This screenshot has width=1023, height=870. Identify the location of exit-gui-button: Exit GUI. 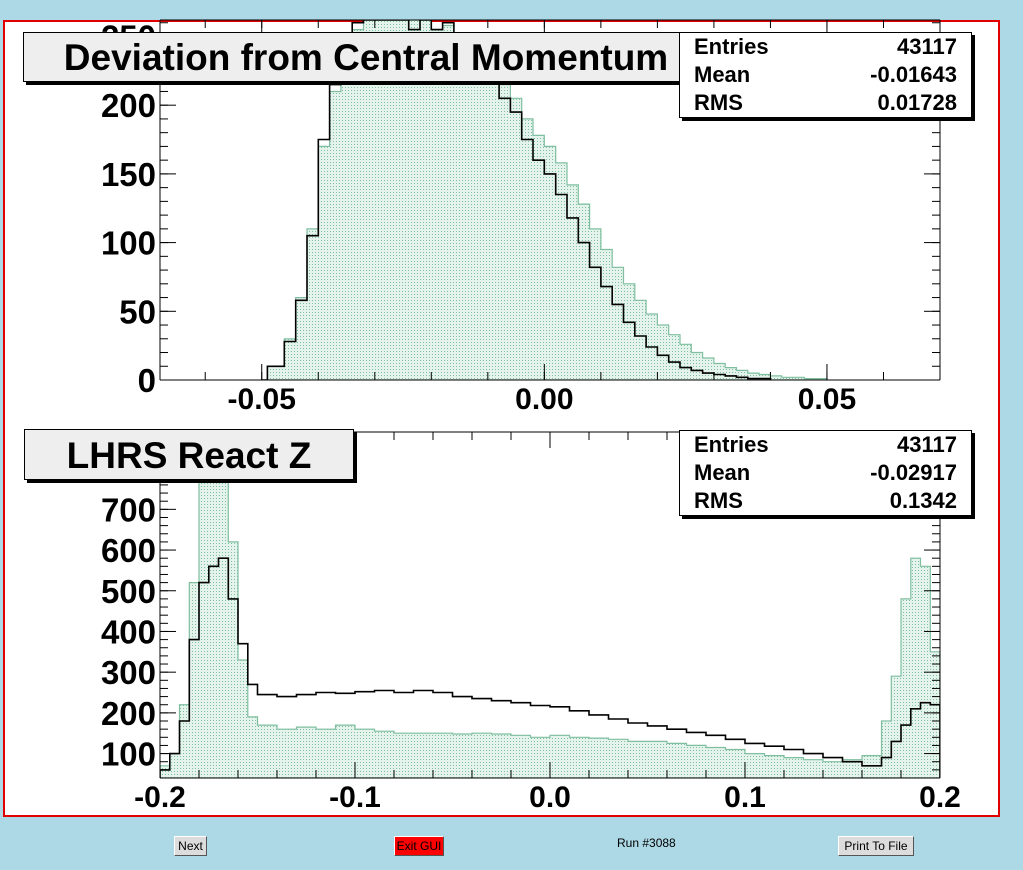
(419, 846).